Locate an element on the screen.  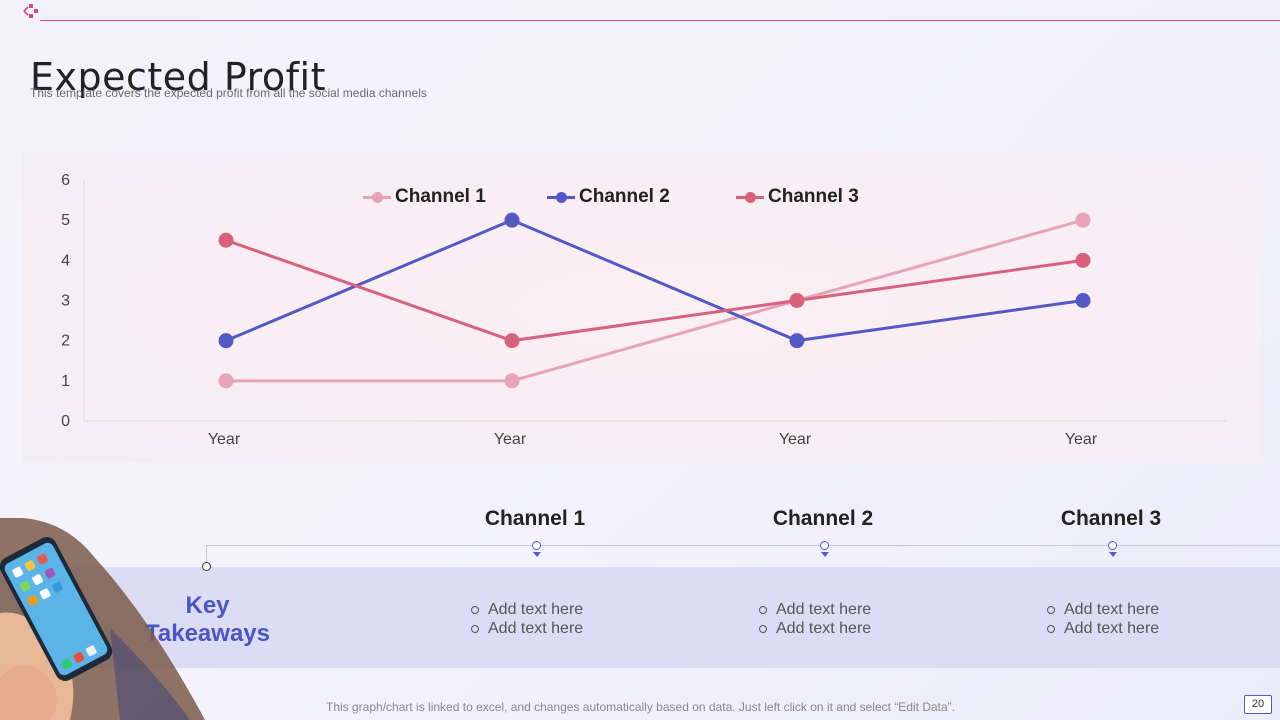
key-takeaways-line-1: Key is located at coordinates (207, 605).